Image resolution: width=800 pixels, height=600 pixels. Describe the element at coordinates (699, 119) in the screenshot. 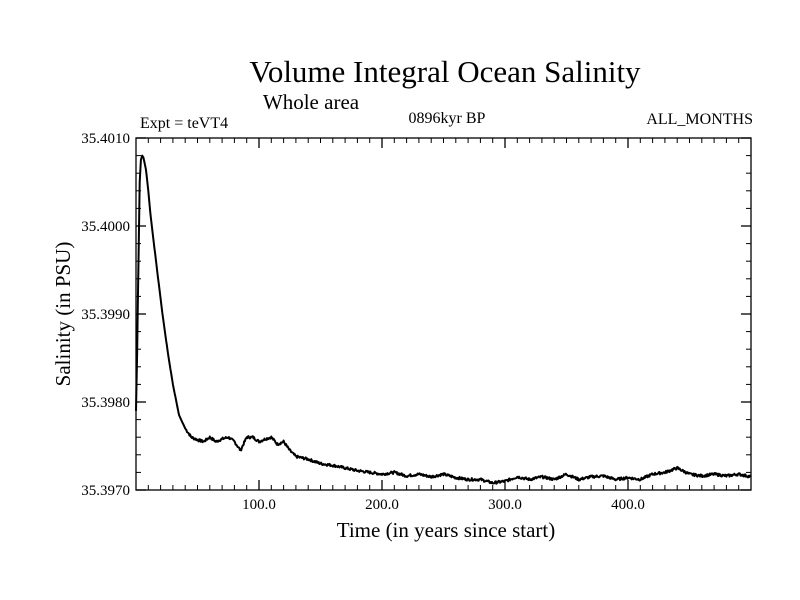

I see `months-label: ALL_MONTHS` at that location.